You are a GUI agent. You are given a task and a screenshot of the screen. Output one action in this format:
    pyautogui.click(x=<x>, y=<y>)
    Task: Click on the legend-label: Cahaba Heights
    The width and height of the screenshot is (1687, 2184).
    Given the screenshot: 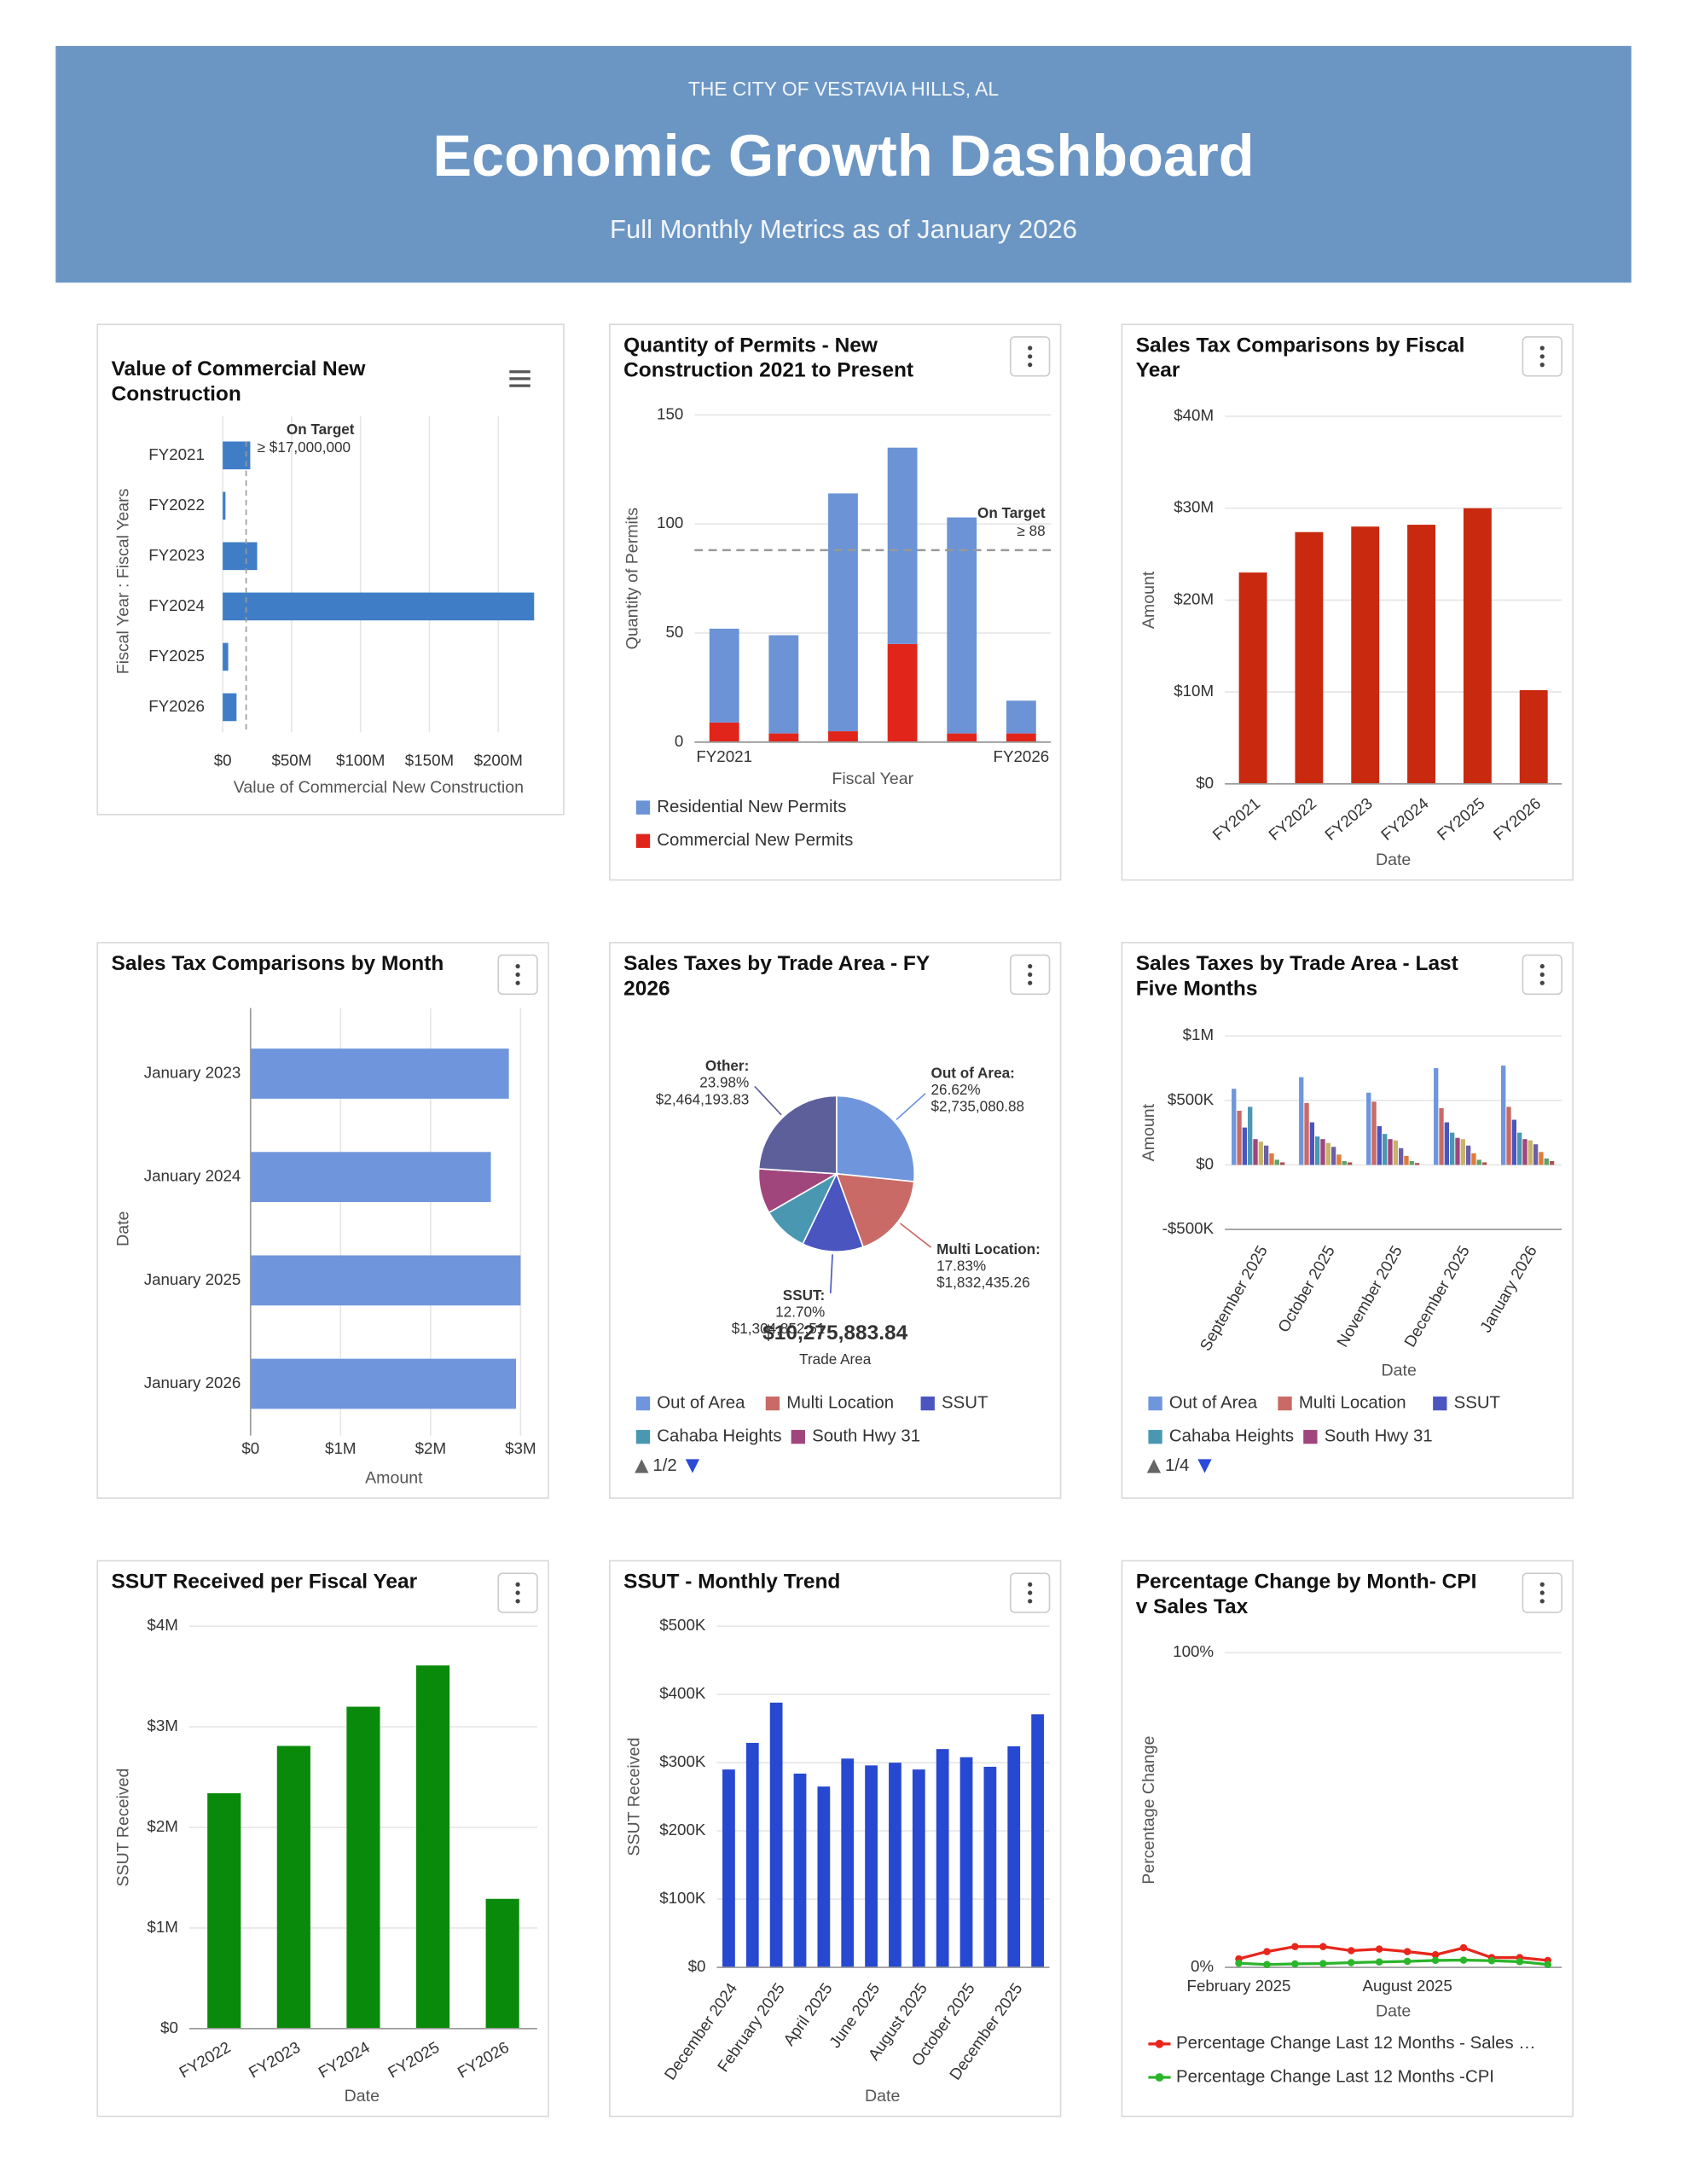 What is the action you would take?
    pyautogui.click(x=1231, y=1436)
    